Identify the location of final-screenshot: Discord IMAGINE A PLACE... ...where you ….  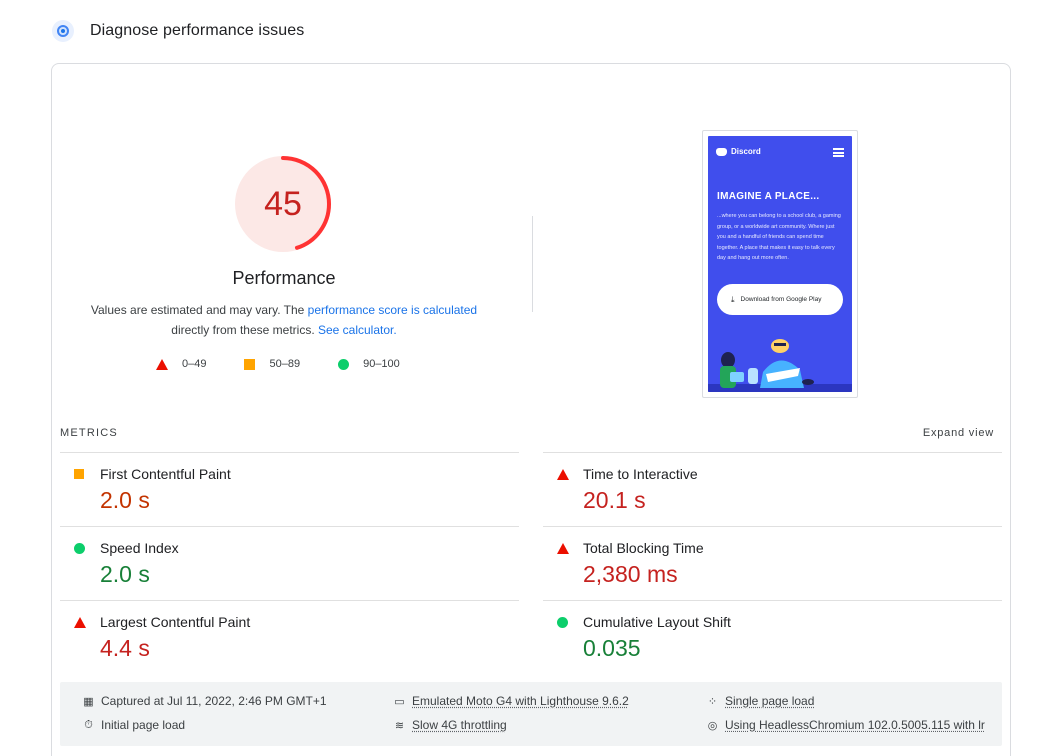
(780, 264).